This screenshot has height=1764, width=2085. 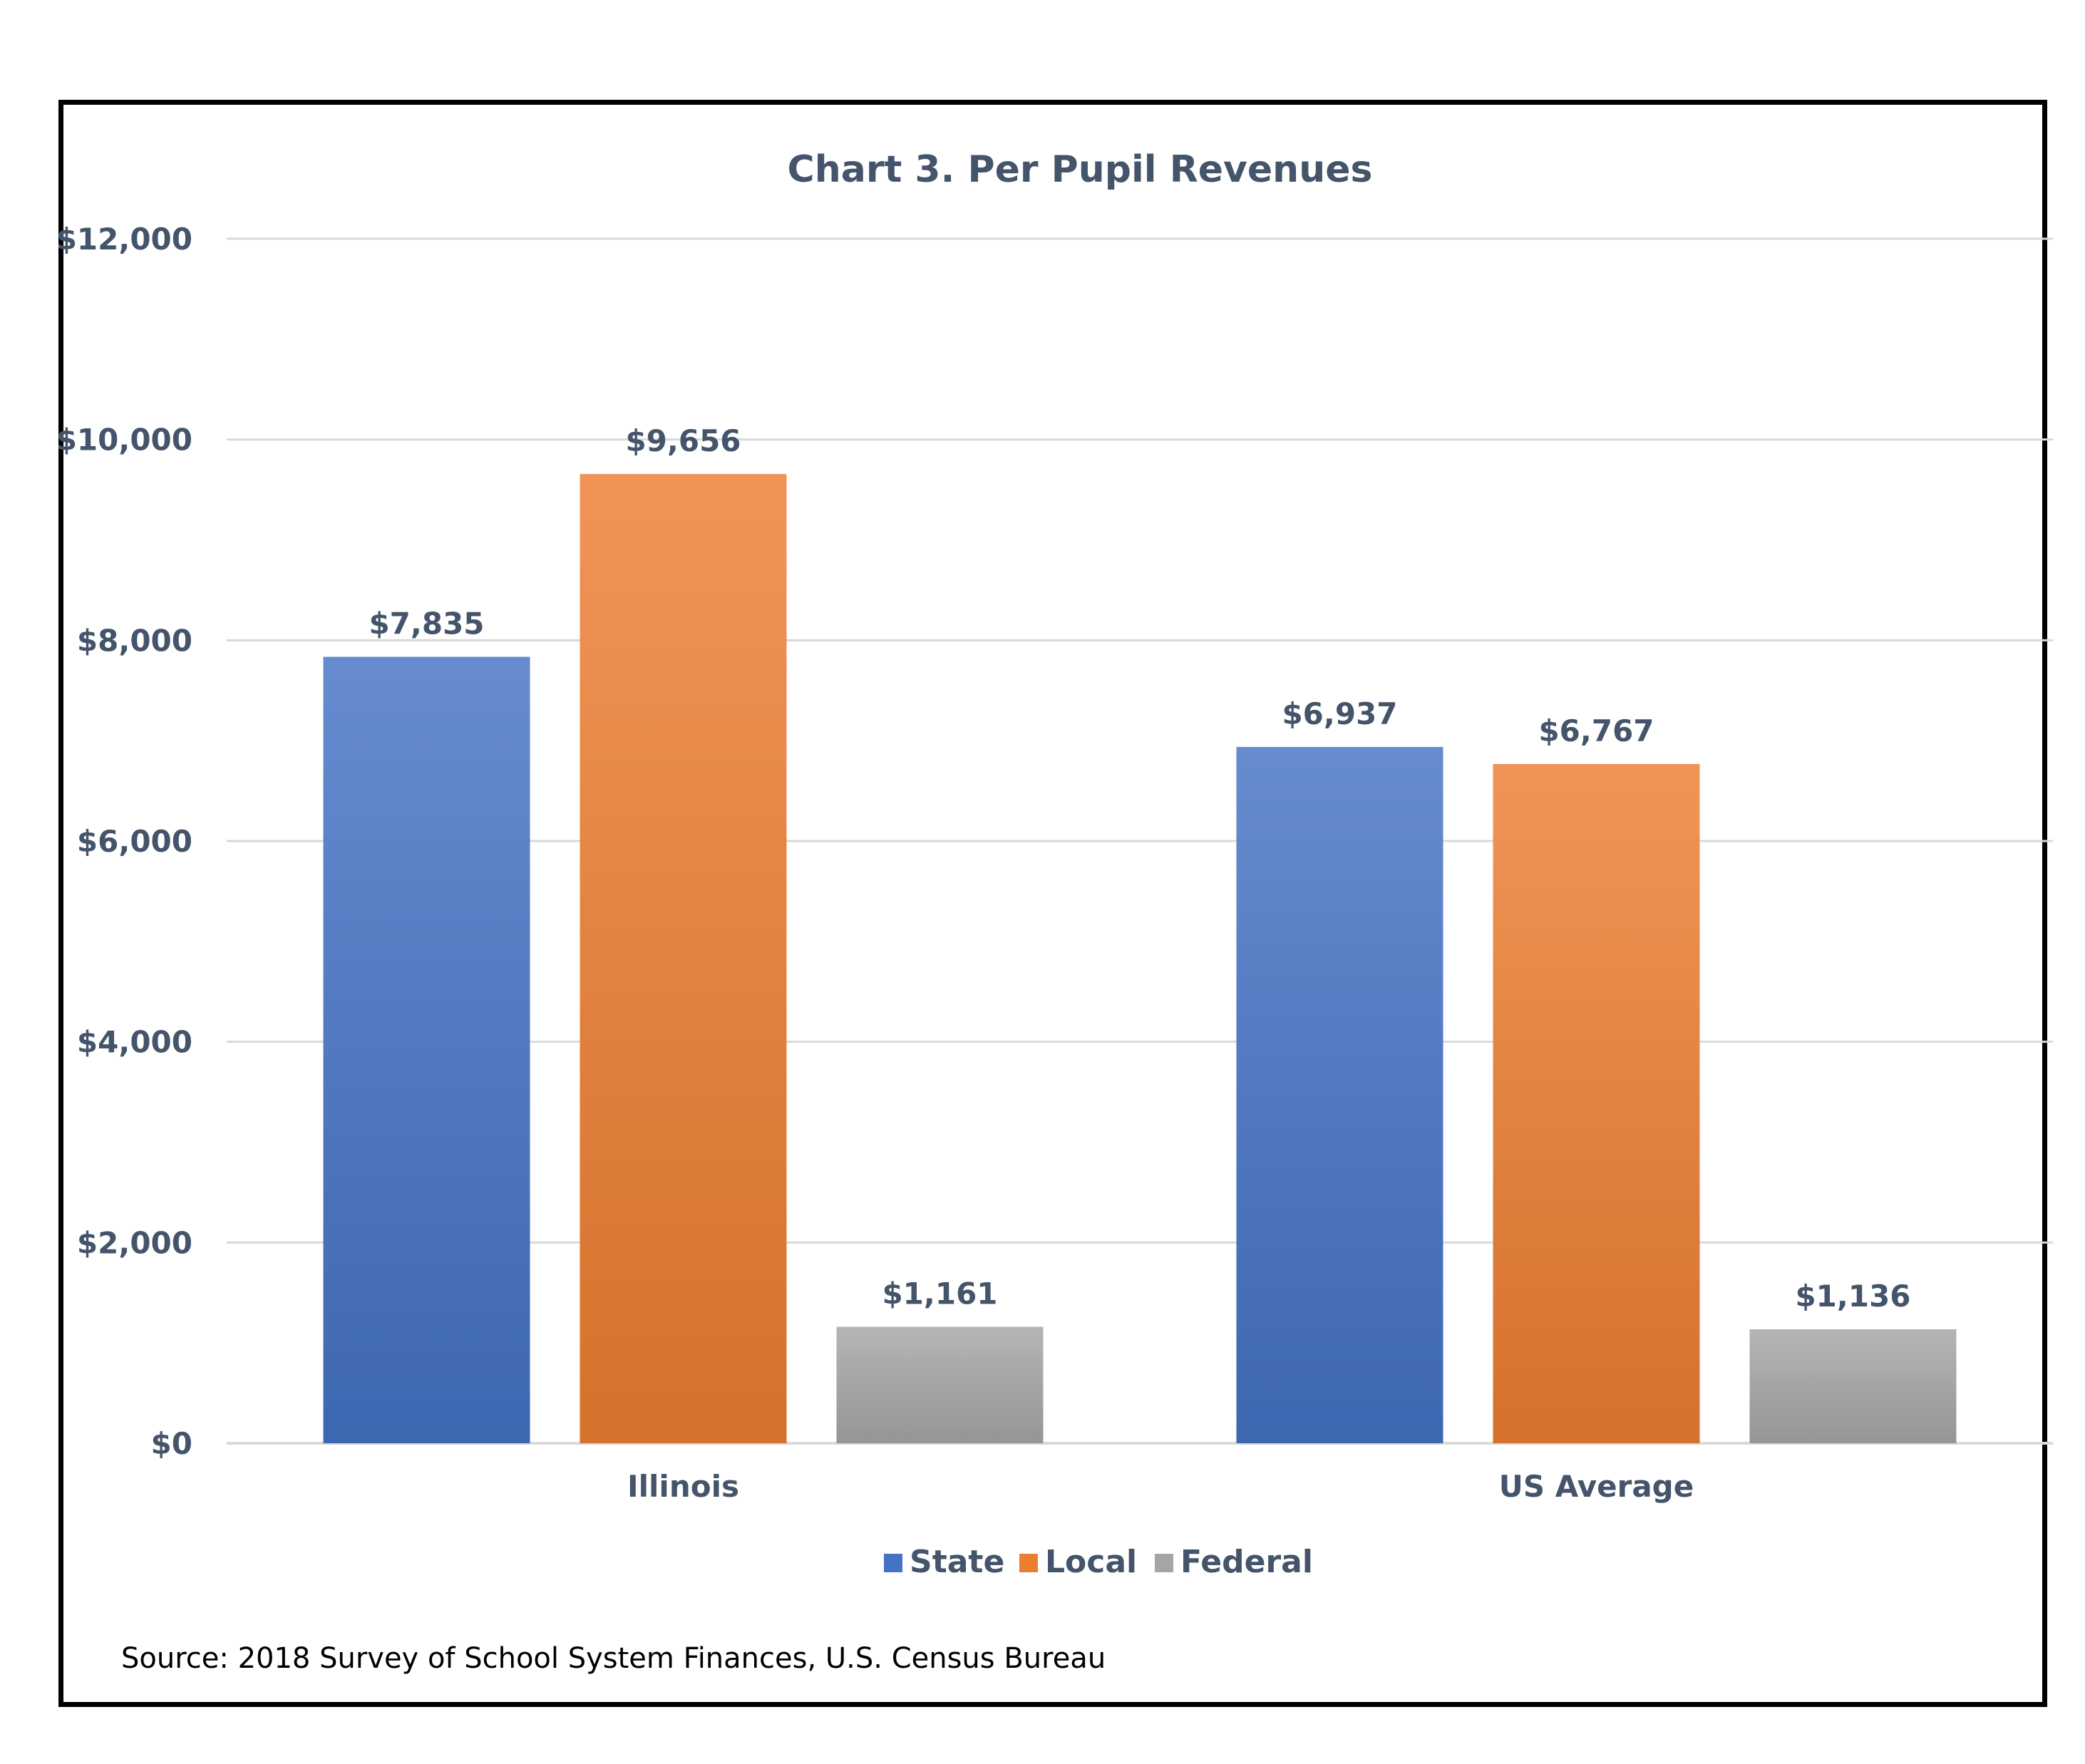 What do you see at coordinates (1091, 1562) in the screenshot?
I see `legend-label: Local` at bounding box center [1091, 1562].